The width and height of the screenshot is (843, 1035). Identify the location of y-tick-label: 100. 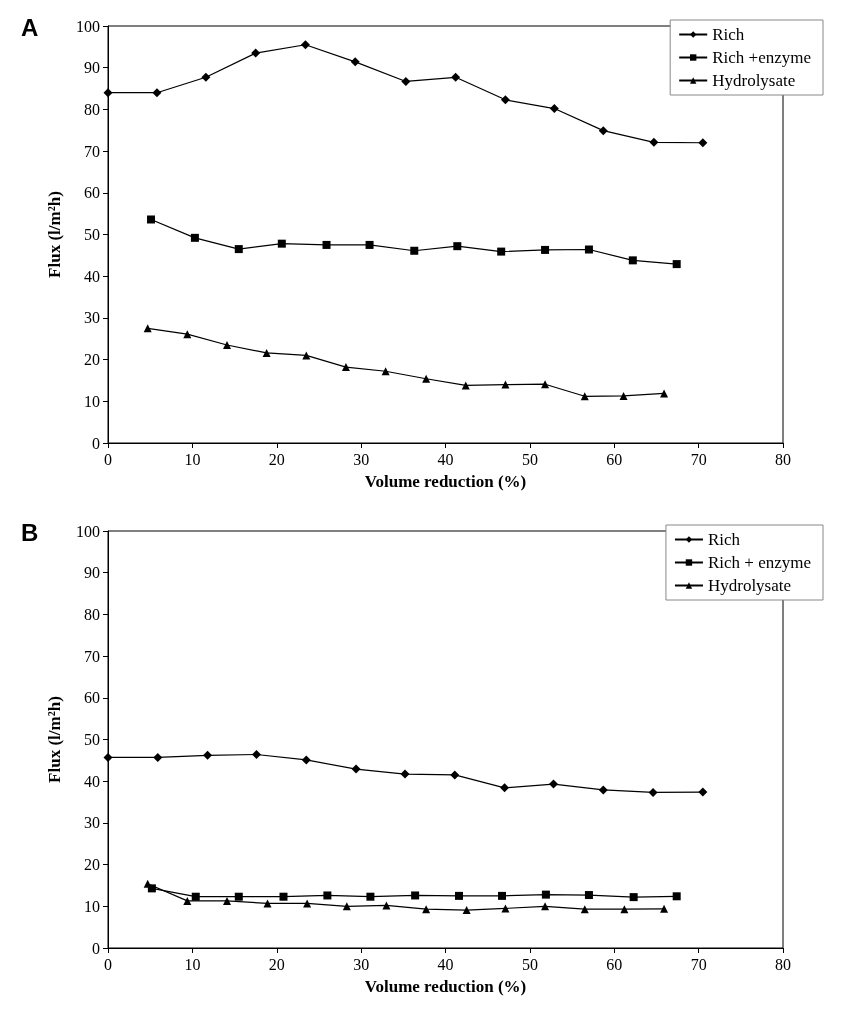
(88, 531).